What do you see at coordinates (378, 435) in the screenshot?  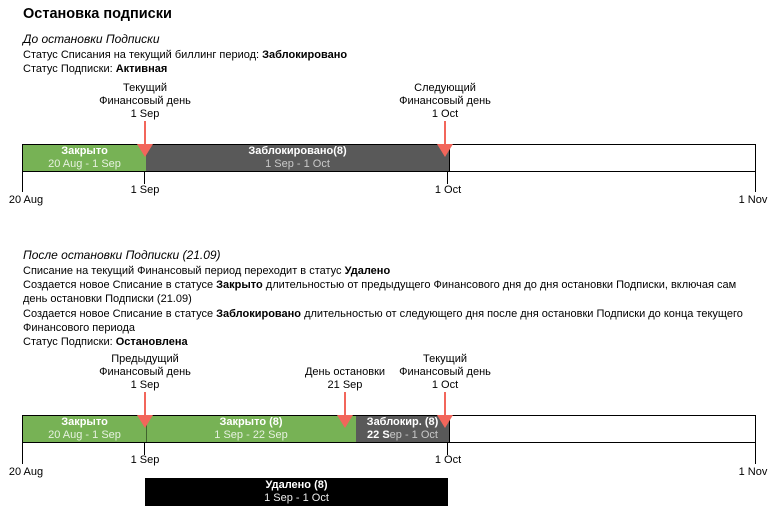 I see `segment-dates-bold: 22 S` at bounding box center [378, 435].